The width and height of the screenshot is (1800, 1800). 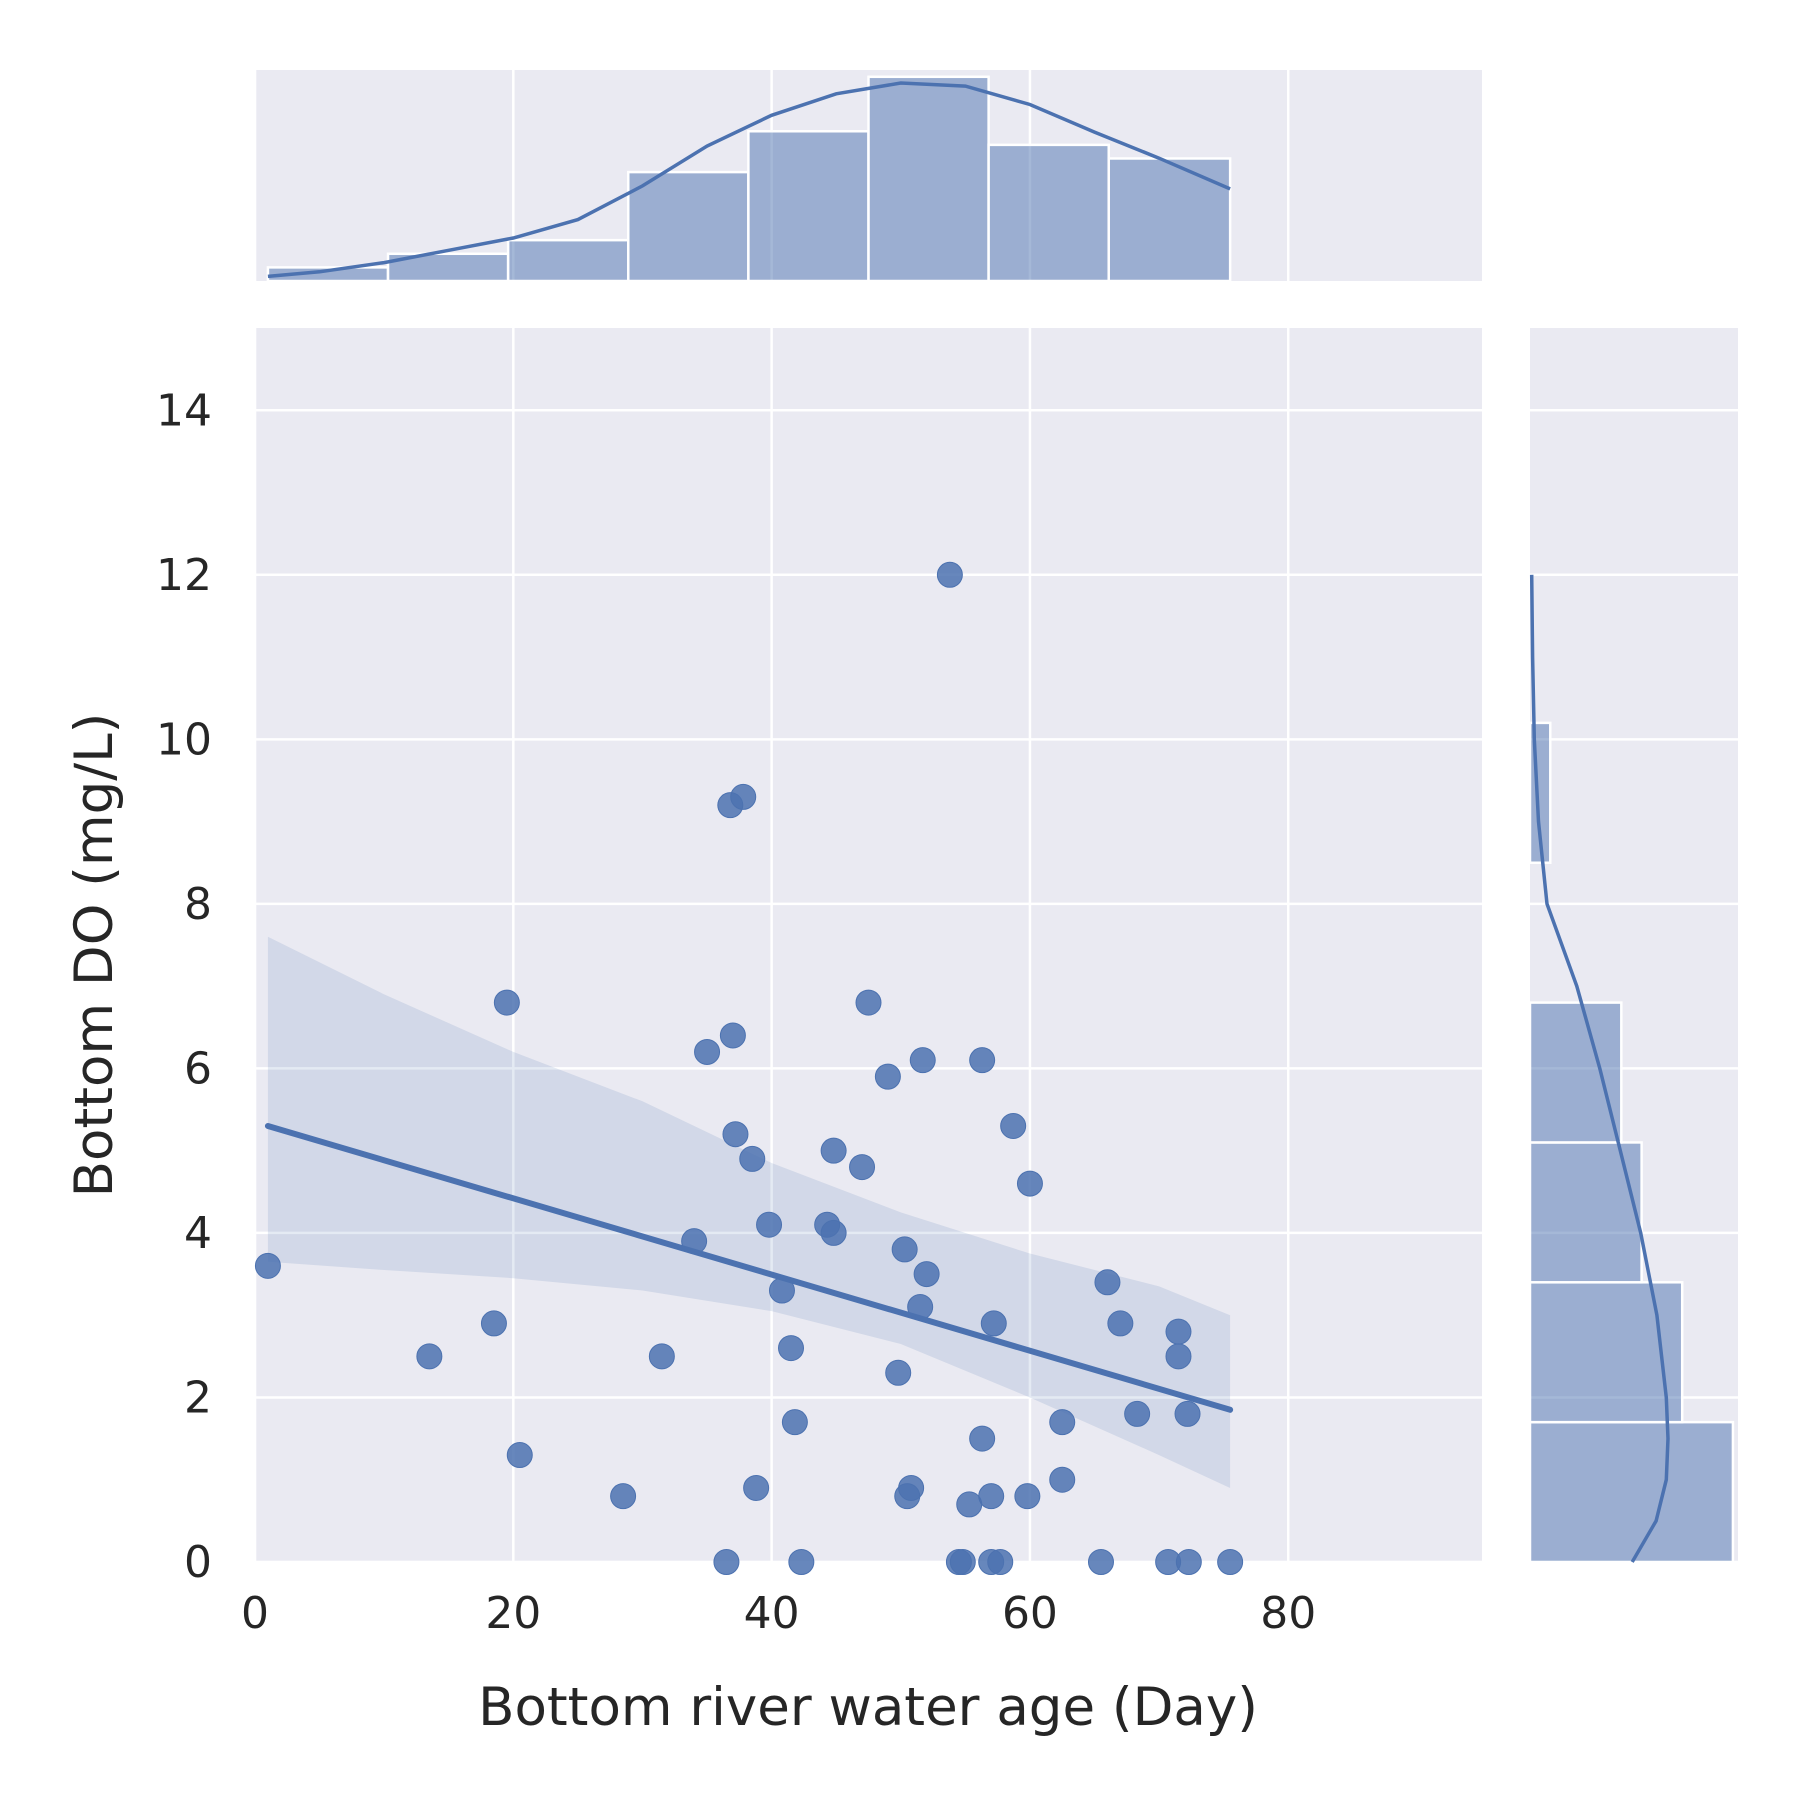 I want to click on y-histogram-layer, so click(x=1631, y=1069).